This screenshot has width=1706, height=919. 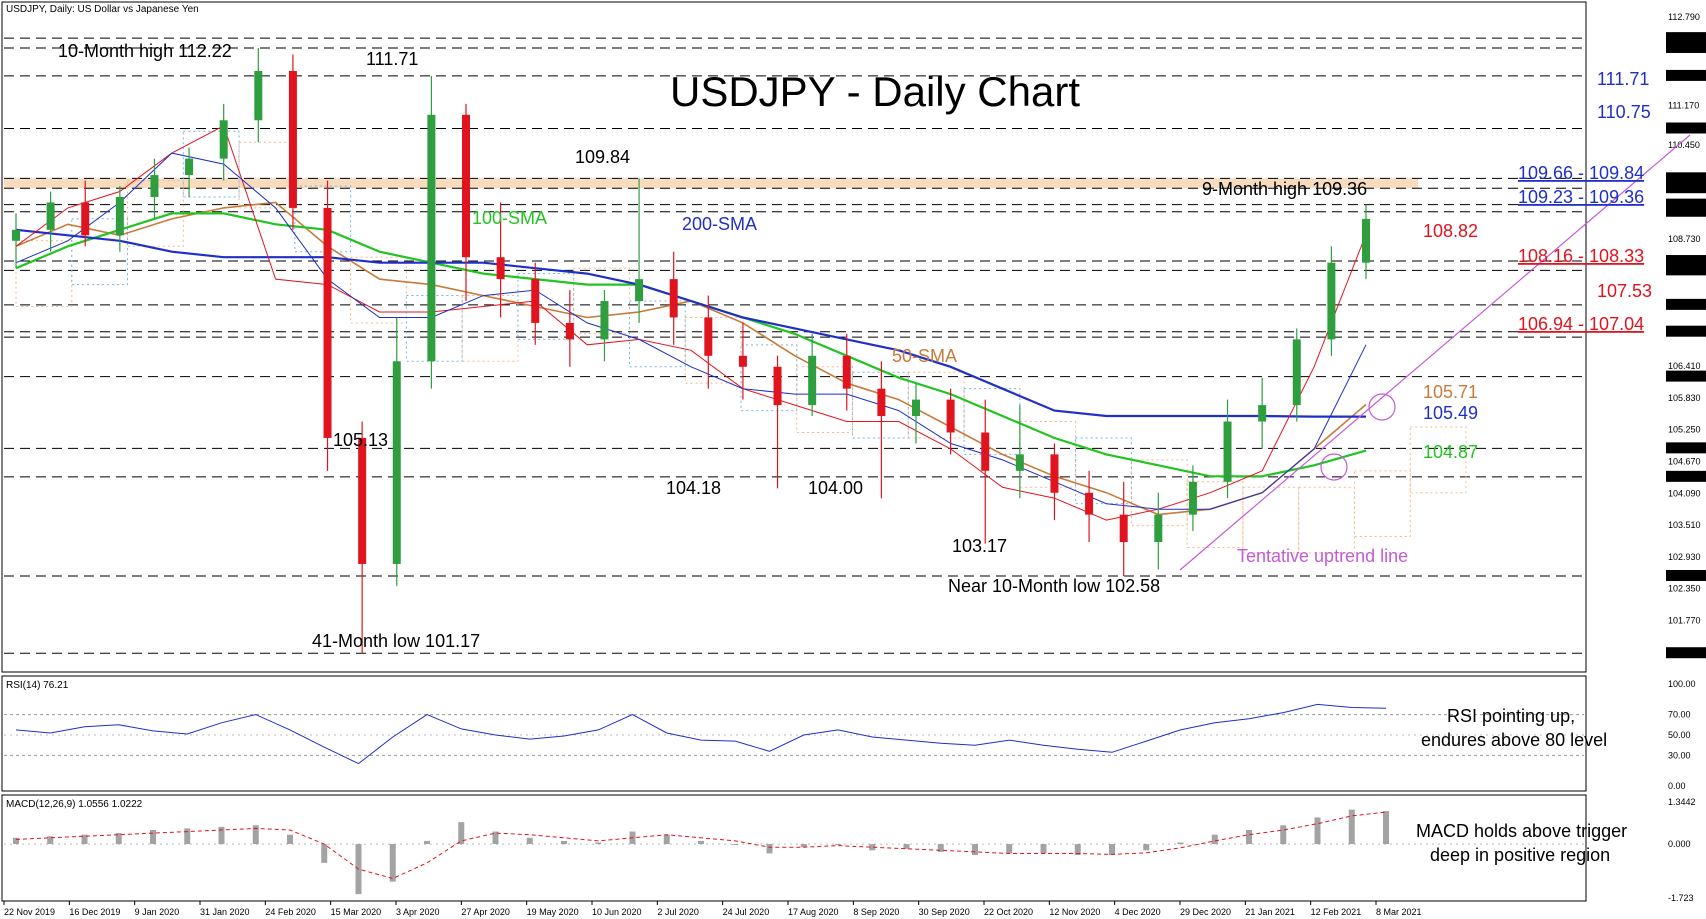 I want to click on price-tick-label-0: 112.790, so click(x=1684, y=17).